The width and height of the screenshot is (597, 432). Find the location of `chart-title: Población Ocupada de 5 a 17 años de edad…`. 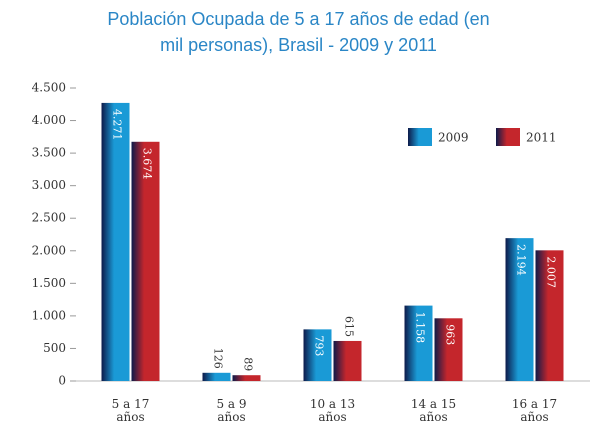

chart-title: Población Ocupada de 5 a 17 años de edad… is located at coordinates (298, 32).